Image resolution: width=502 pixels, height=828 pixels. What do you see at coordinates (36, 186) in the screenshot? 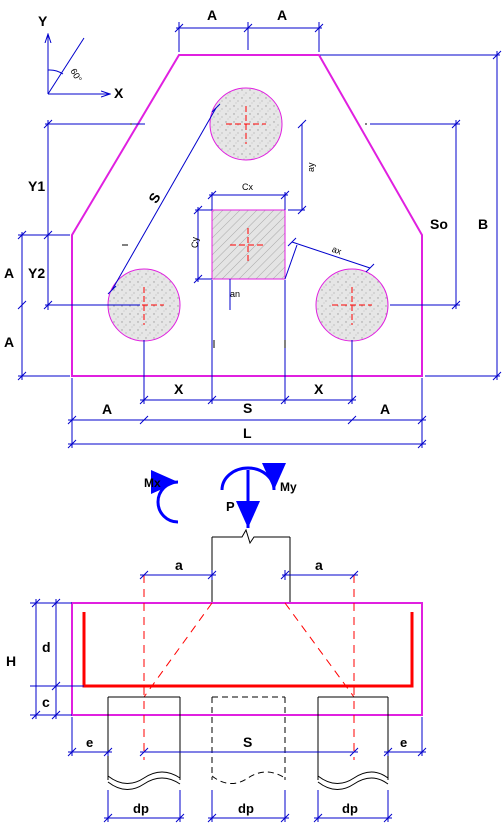
I see `dim-y1: Y1` at bounding box center [36, 186].